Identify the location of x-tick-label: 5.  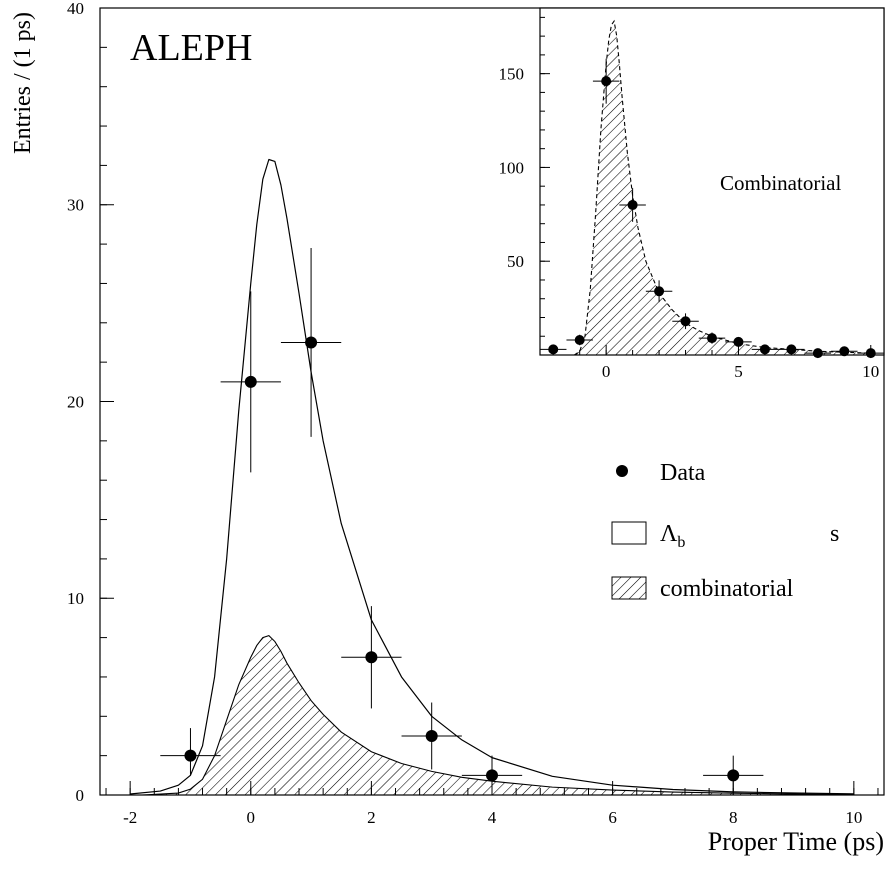
(738, 371).